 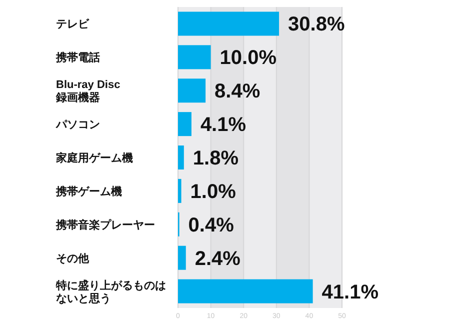 What do you see at coordinates (88, 191) in the screenshot?
I see `y-tick-label: 携帯ゲーム機` at bounding box center [88, 191].